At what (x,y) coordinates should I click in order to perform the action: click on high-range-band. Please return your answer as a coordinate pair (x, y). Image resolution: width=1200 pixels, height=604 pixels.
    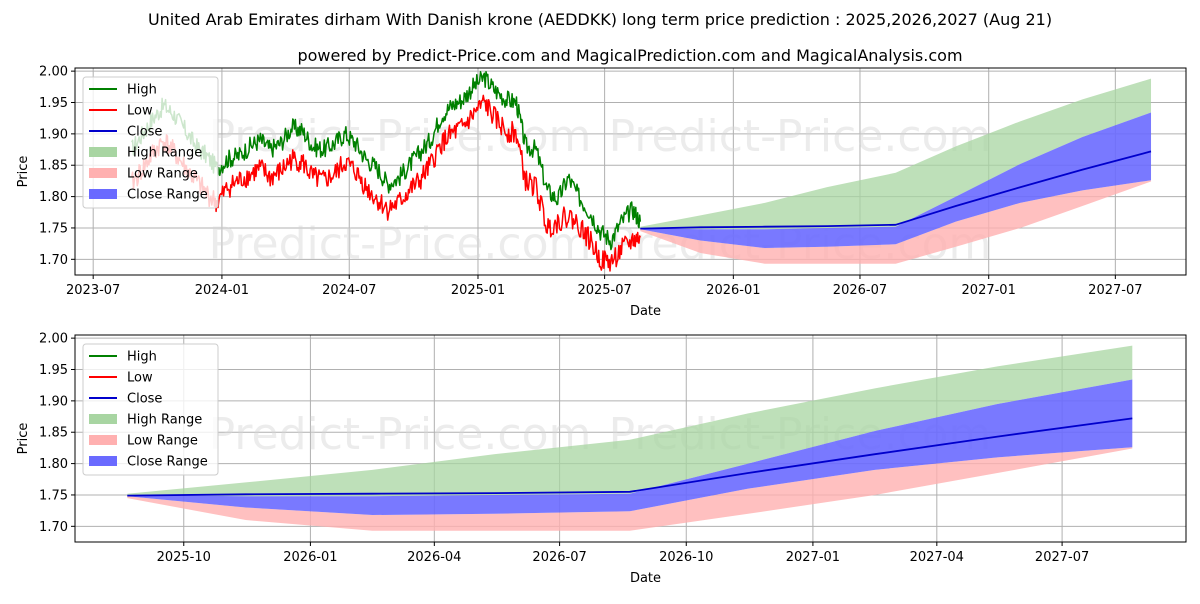
    Looking at the image, I should click on (896, 154).